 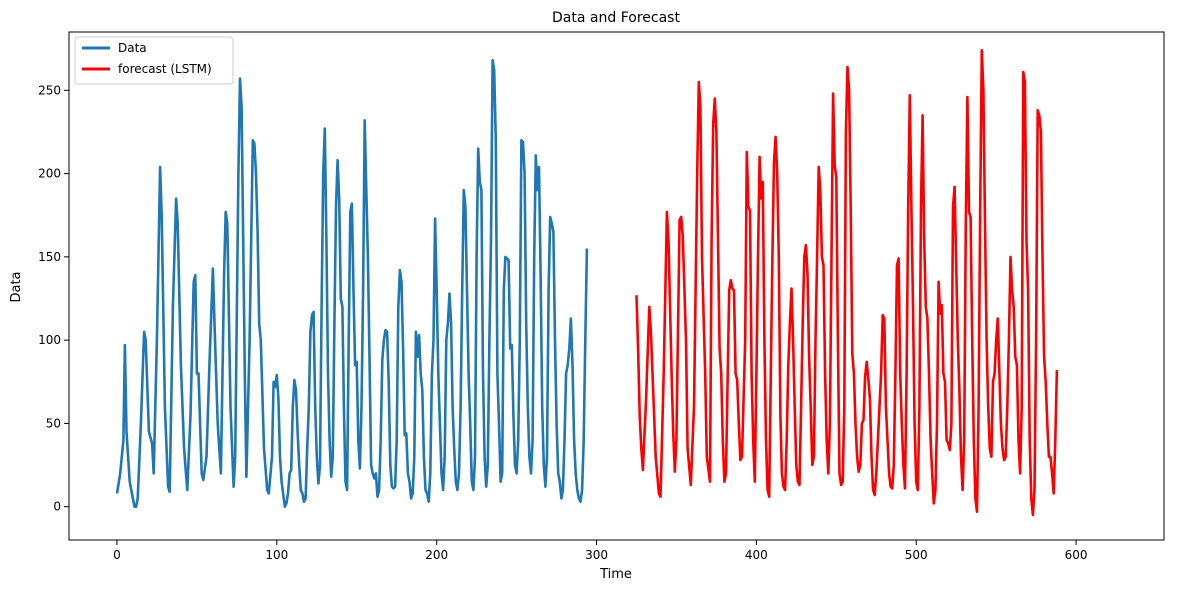 What do you see at coordinates (756, 555) in the screenshot?
I see `x-tick-label: 400` at bounding box center [756, 555].